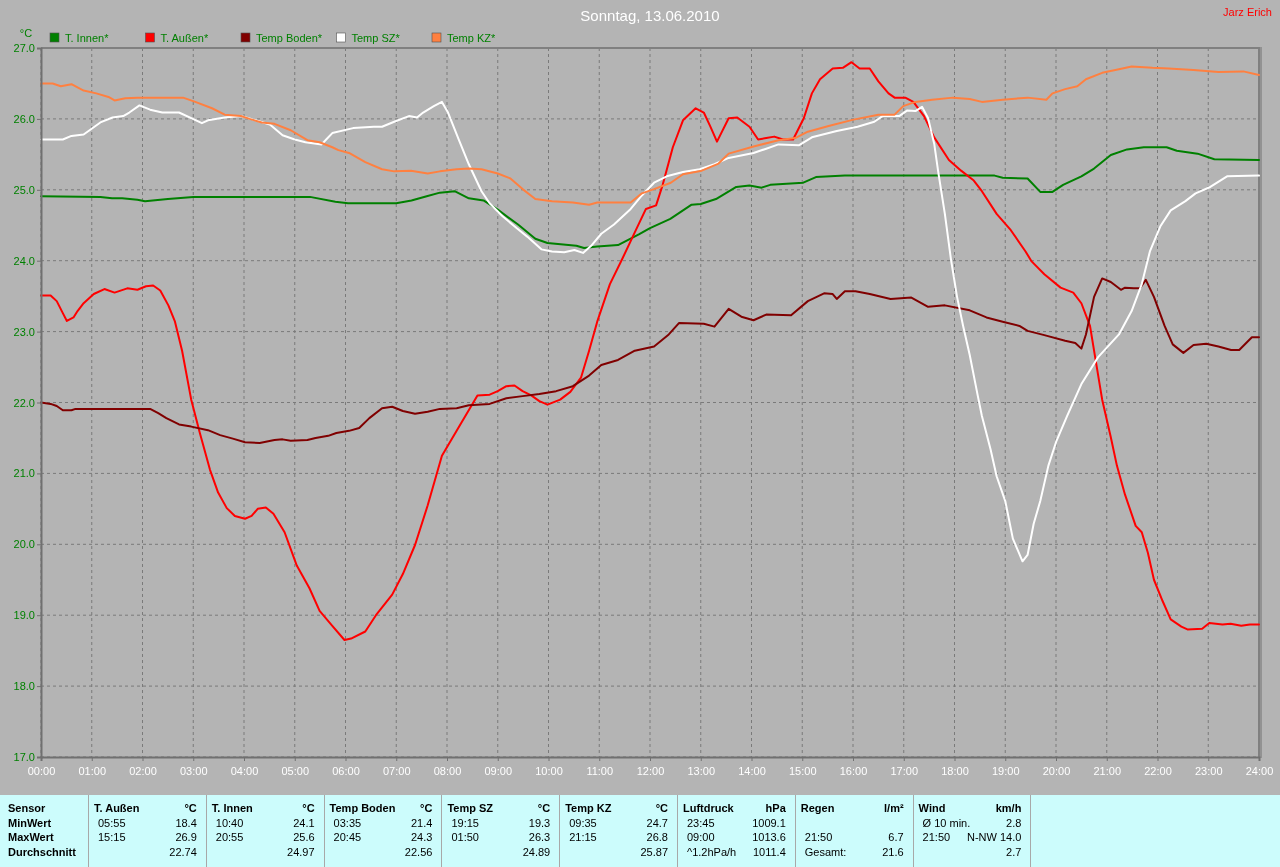  Describe the element at coordinates (657, 837) in the screenshot. I see `text: 26.8` at that location.